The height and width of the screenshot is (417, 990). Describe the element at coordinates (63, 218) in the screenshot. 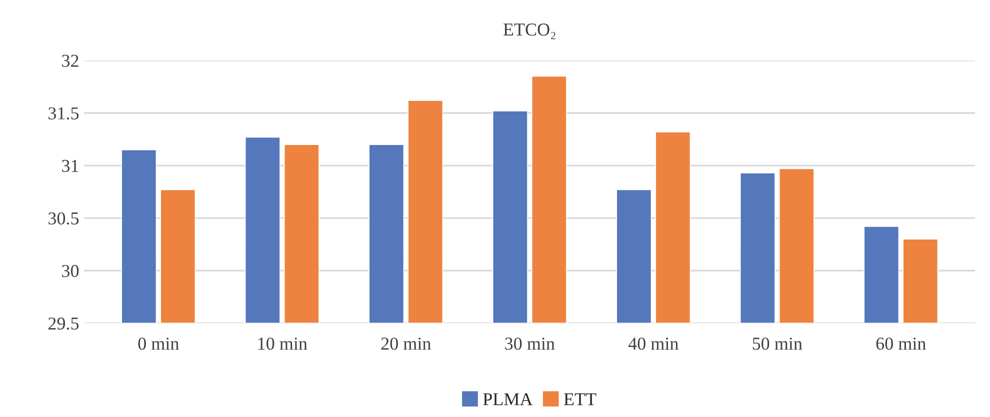

I see `y-tick-label: 30.5` at that location.